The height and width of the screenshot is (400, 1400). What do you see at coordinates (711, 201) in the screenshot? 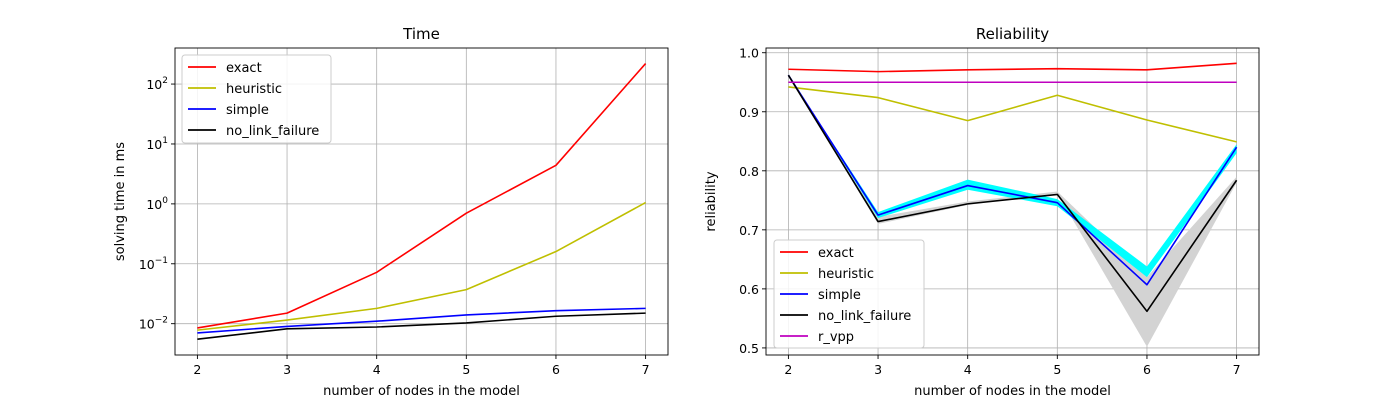
I see `y-axis-label: reliability` at bounding box center [711, 201].